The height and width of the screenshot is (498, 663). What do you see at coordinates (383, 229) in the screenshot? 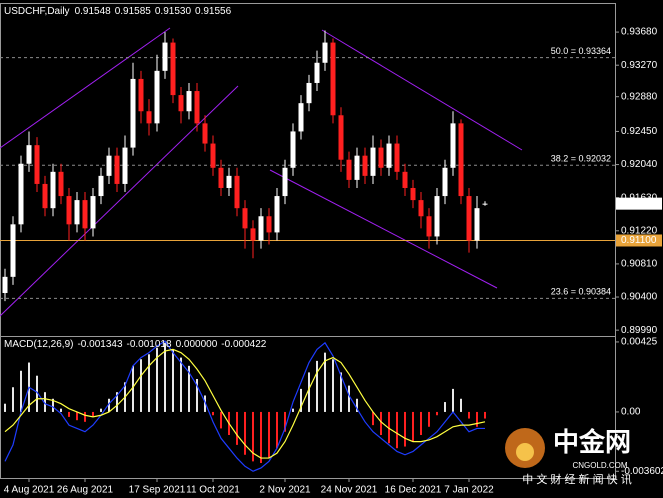
I see `channel-line` at bounding box center [383, 229].